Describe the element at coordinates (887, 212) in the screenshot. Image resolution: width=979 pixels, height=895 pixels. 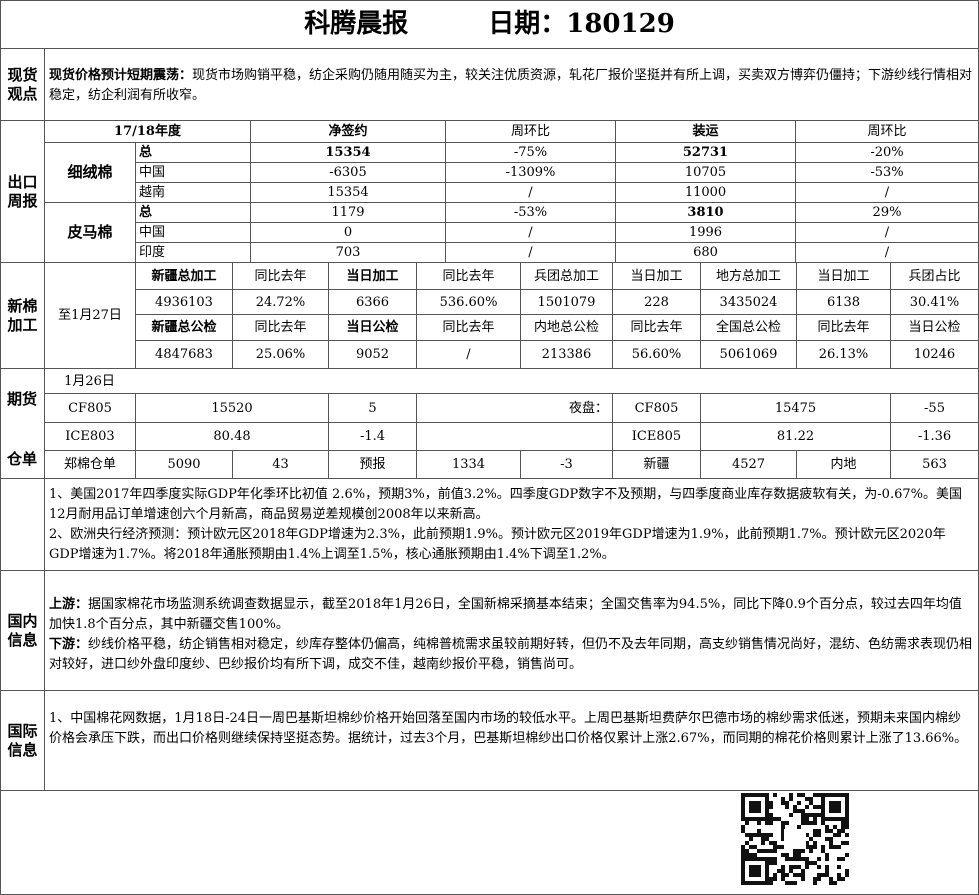
I see `cell: 29%` at that location.